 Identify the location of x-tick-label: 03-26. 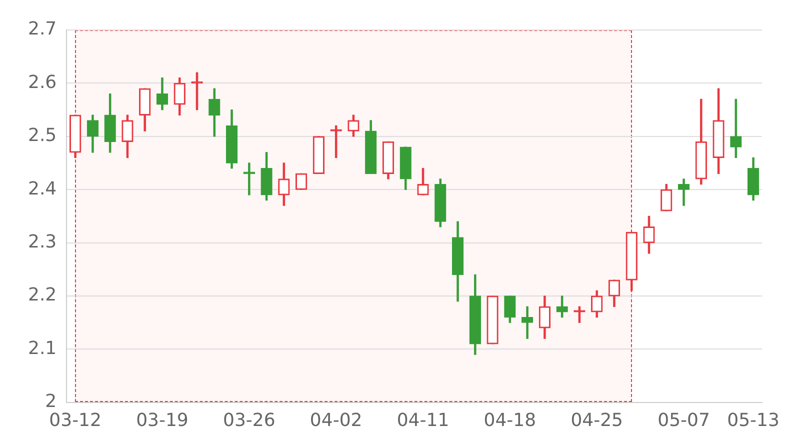
(249, 420).